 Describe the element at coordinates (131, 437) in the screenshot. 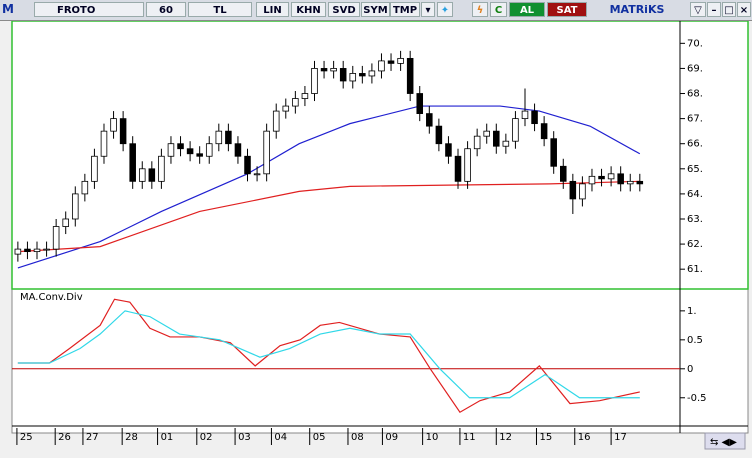

I see `x-tick-label: 28` at that location.